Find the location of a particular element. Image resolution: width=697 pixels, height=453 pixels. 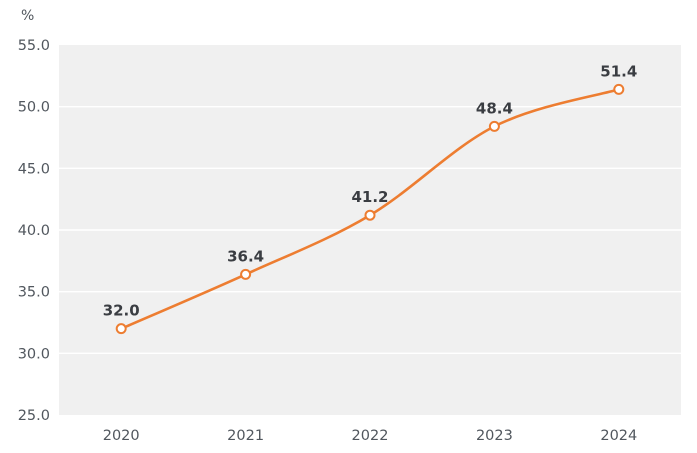

data-point-label: 48.4 is located at coordinates (494, 108).